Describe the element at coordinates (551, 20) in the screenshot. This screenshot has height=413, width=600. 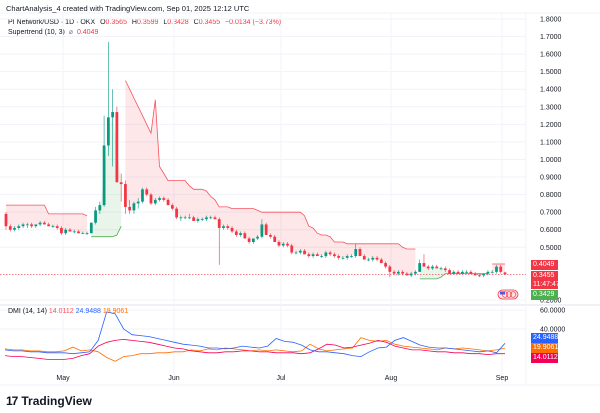
I see `svg-text: 1.8000` at that location.